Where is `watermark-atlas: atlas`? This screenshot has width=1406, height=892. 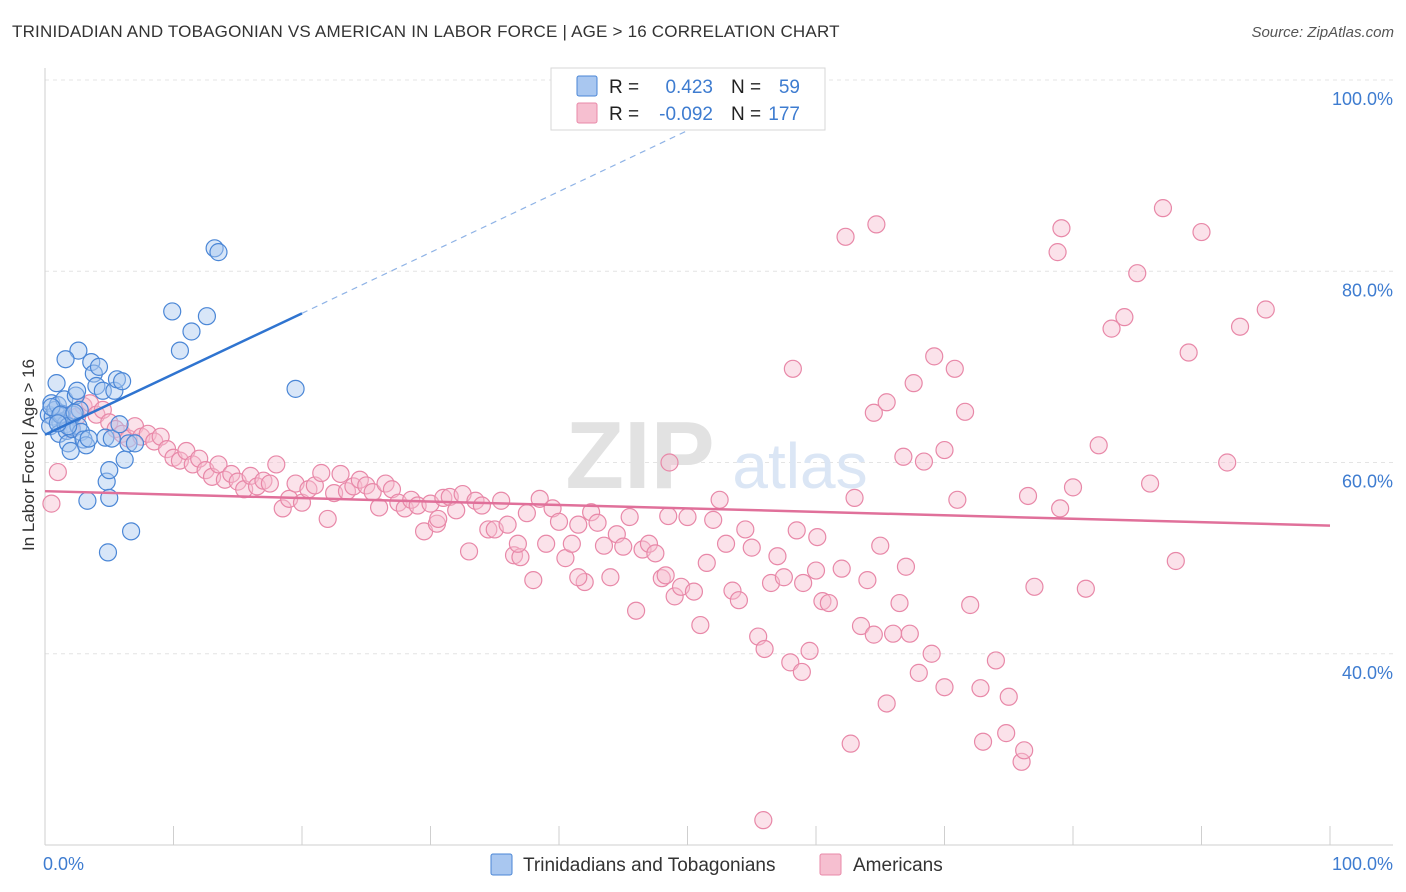
watermark-atlas: atlas is located at coordinates (799, 466).